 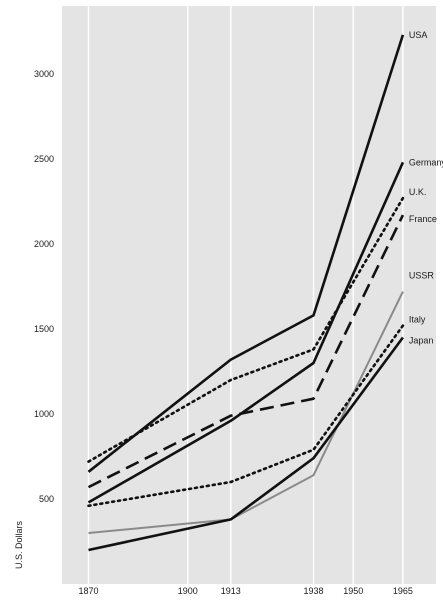 I want to click on x-tick-label: 1913, so click(x=231, y=591).